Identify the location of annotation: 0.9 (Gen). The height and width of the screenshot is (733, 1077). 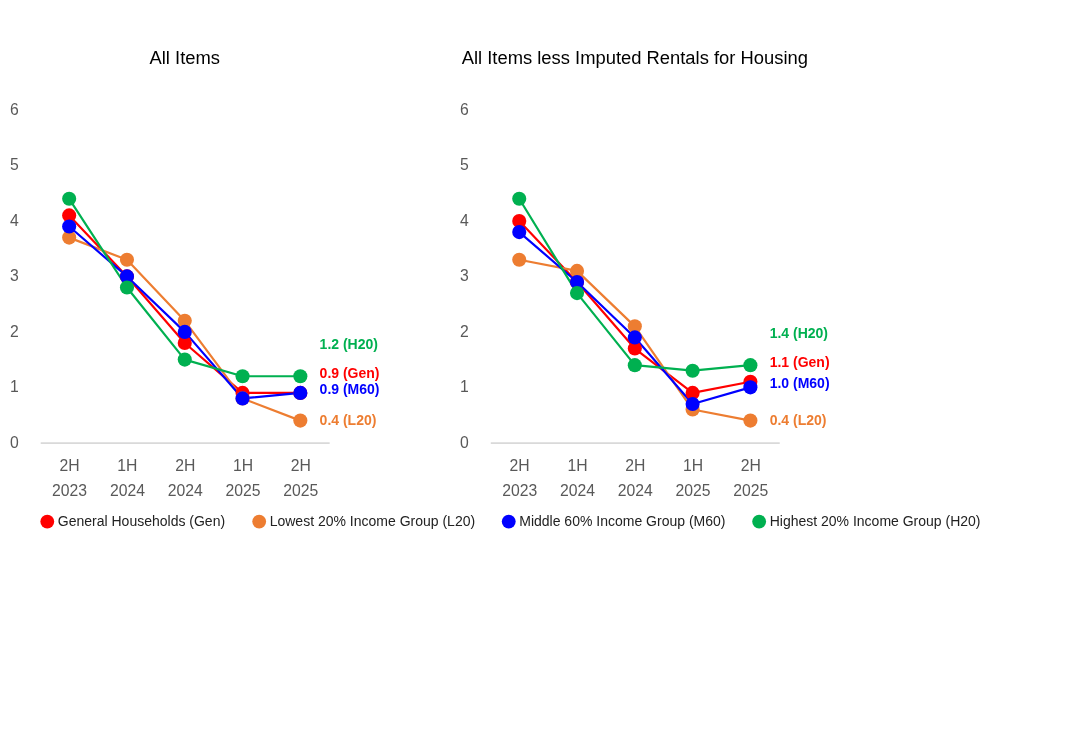
(349, 373).